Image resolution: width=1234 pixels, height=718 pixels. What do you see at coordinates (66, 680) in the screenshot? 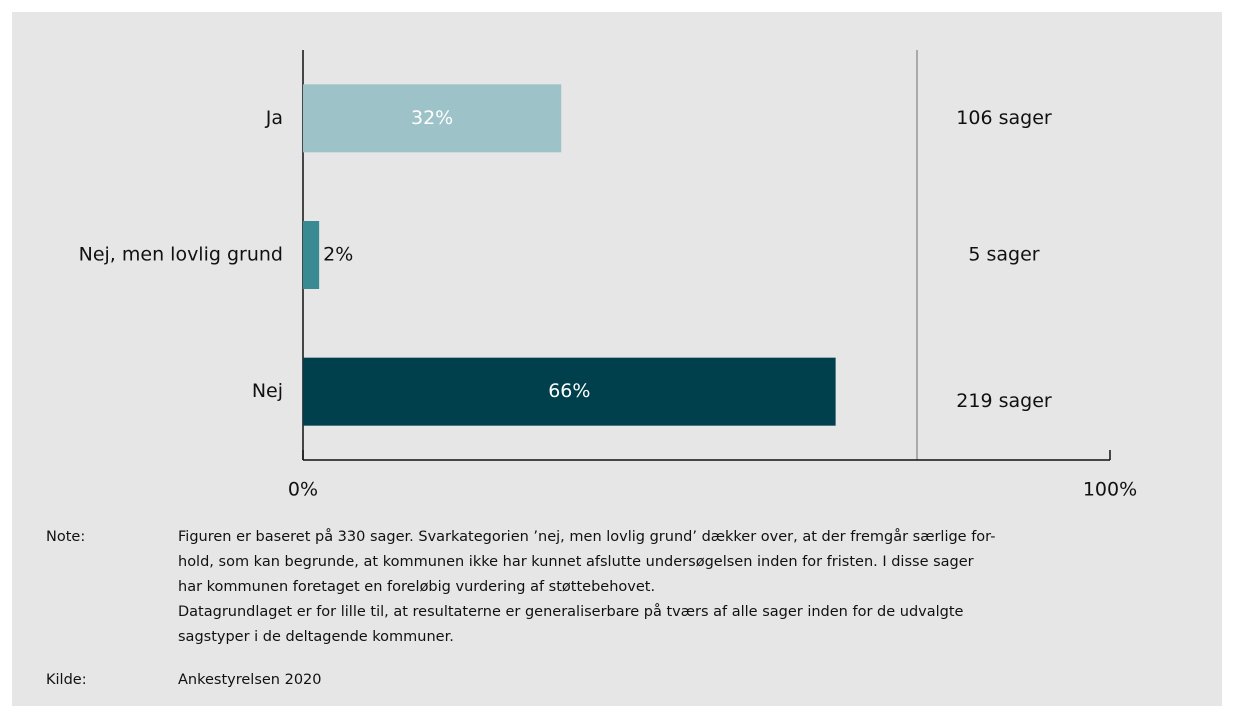
I see `source-label: Kilde:` at bounding box center [66, 680].